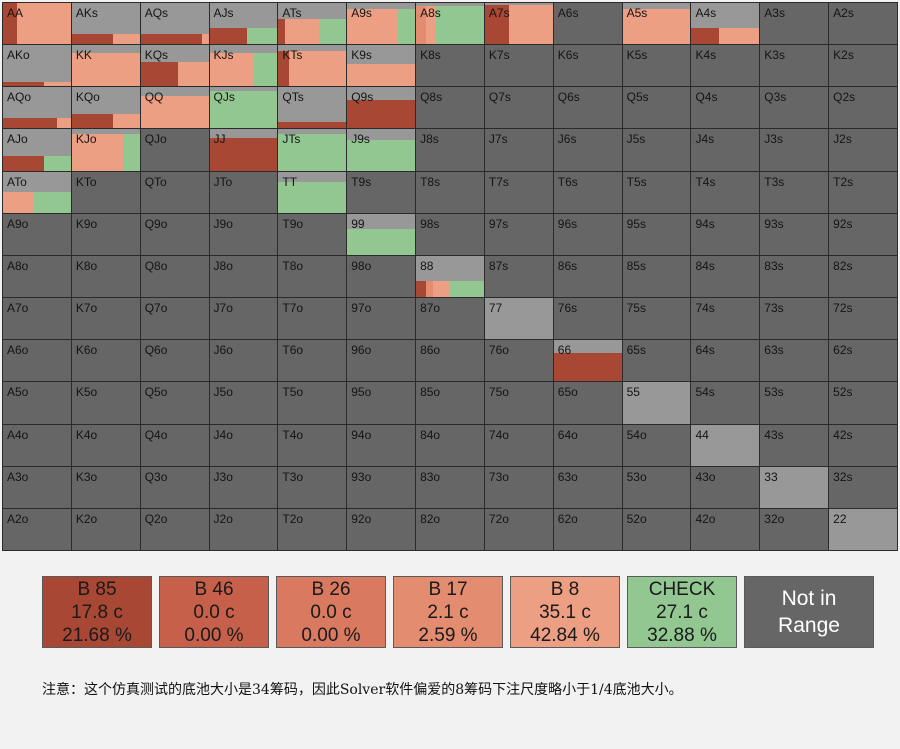  I want to click on hand-cell-t5o: T5o, so click(312, 403).